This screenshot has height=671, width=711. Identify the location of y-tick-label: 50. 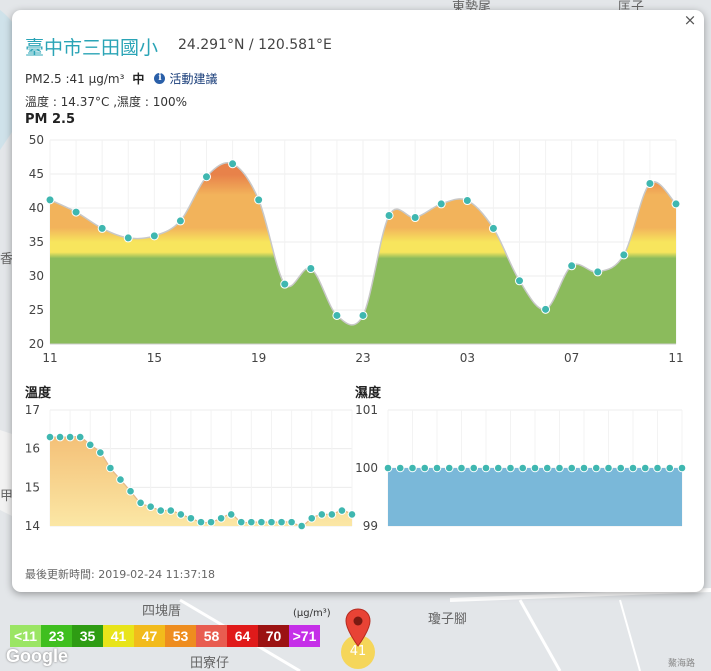
(36, 140).